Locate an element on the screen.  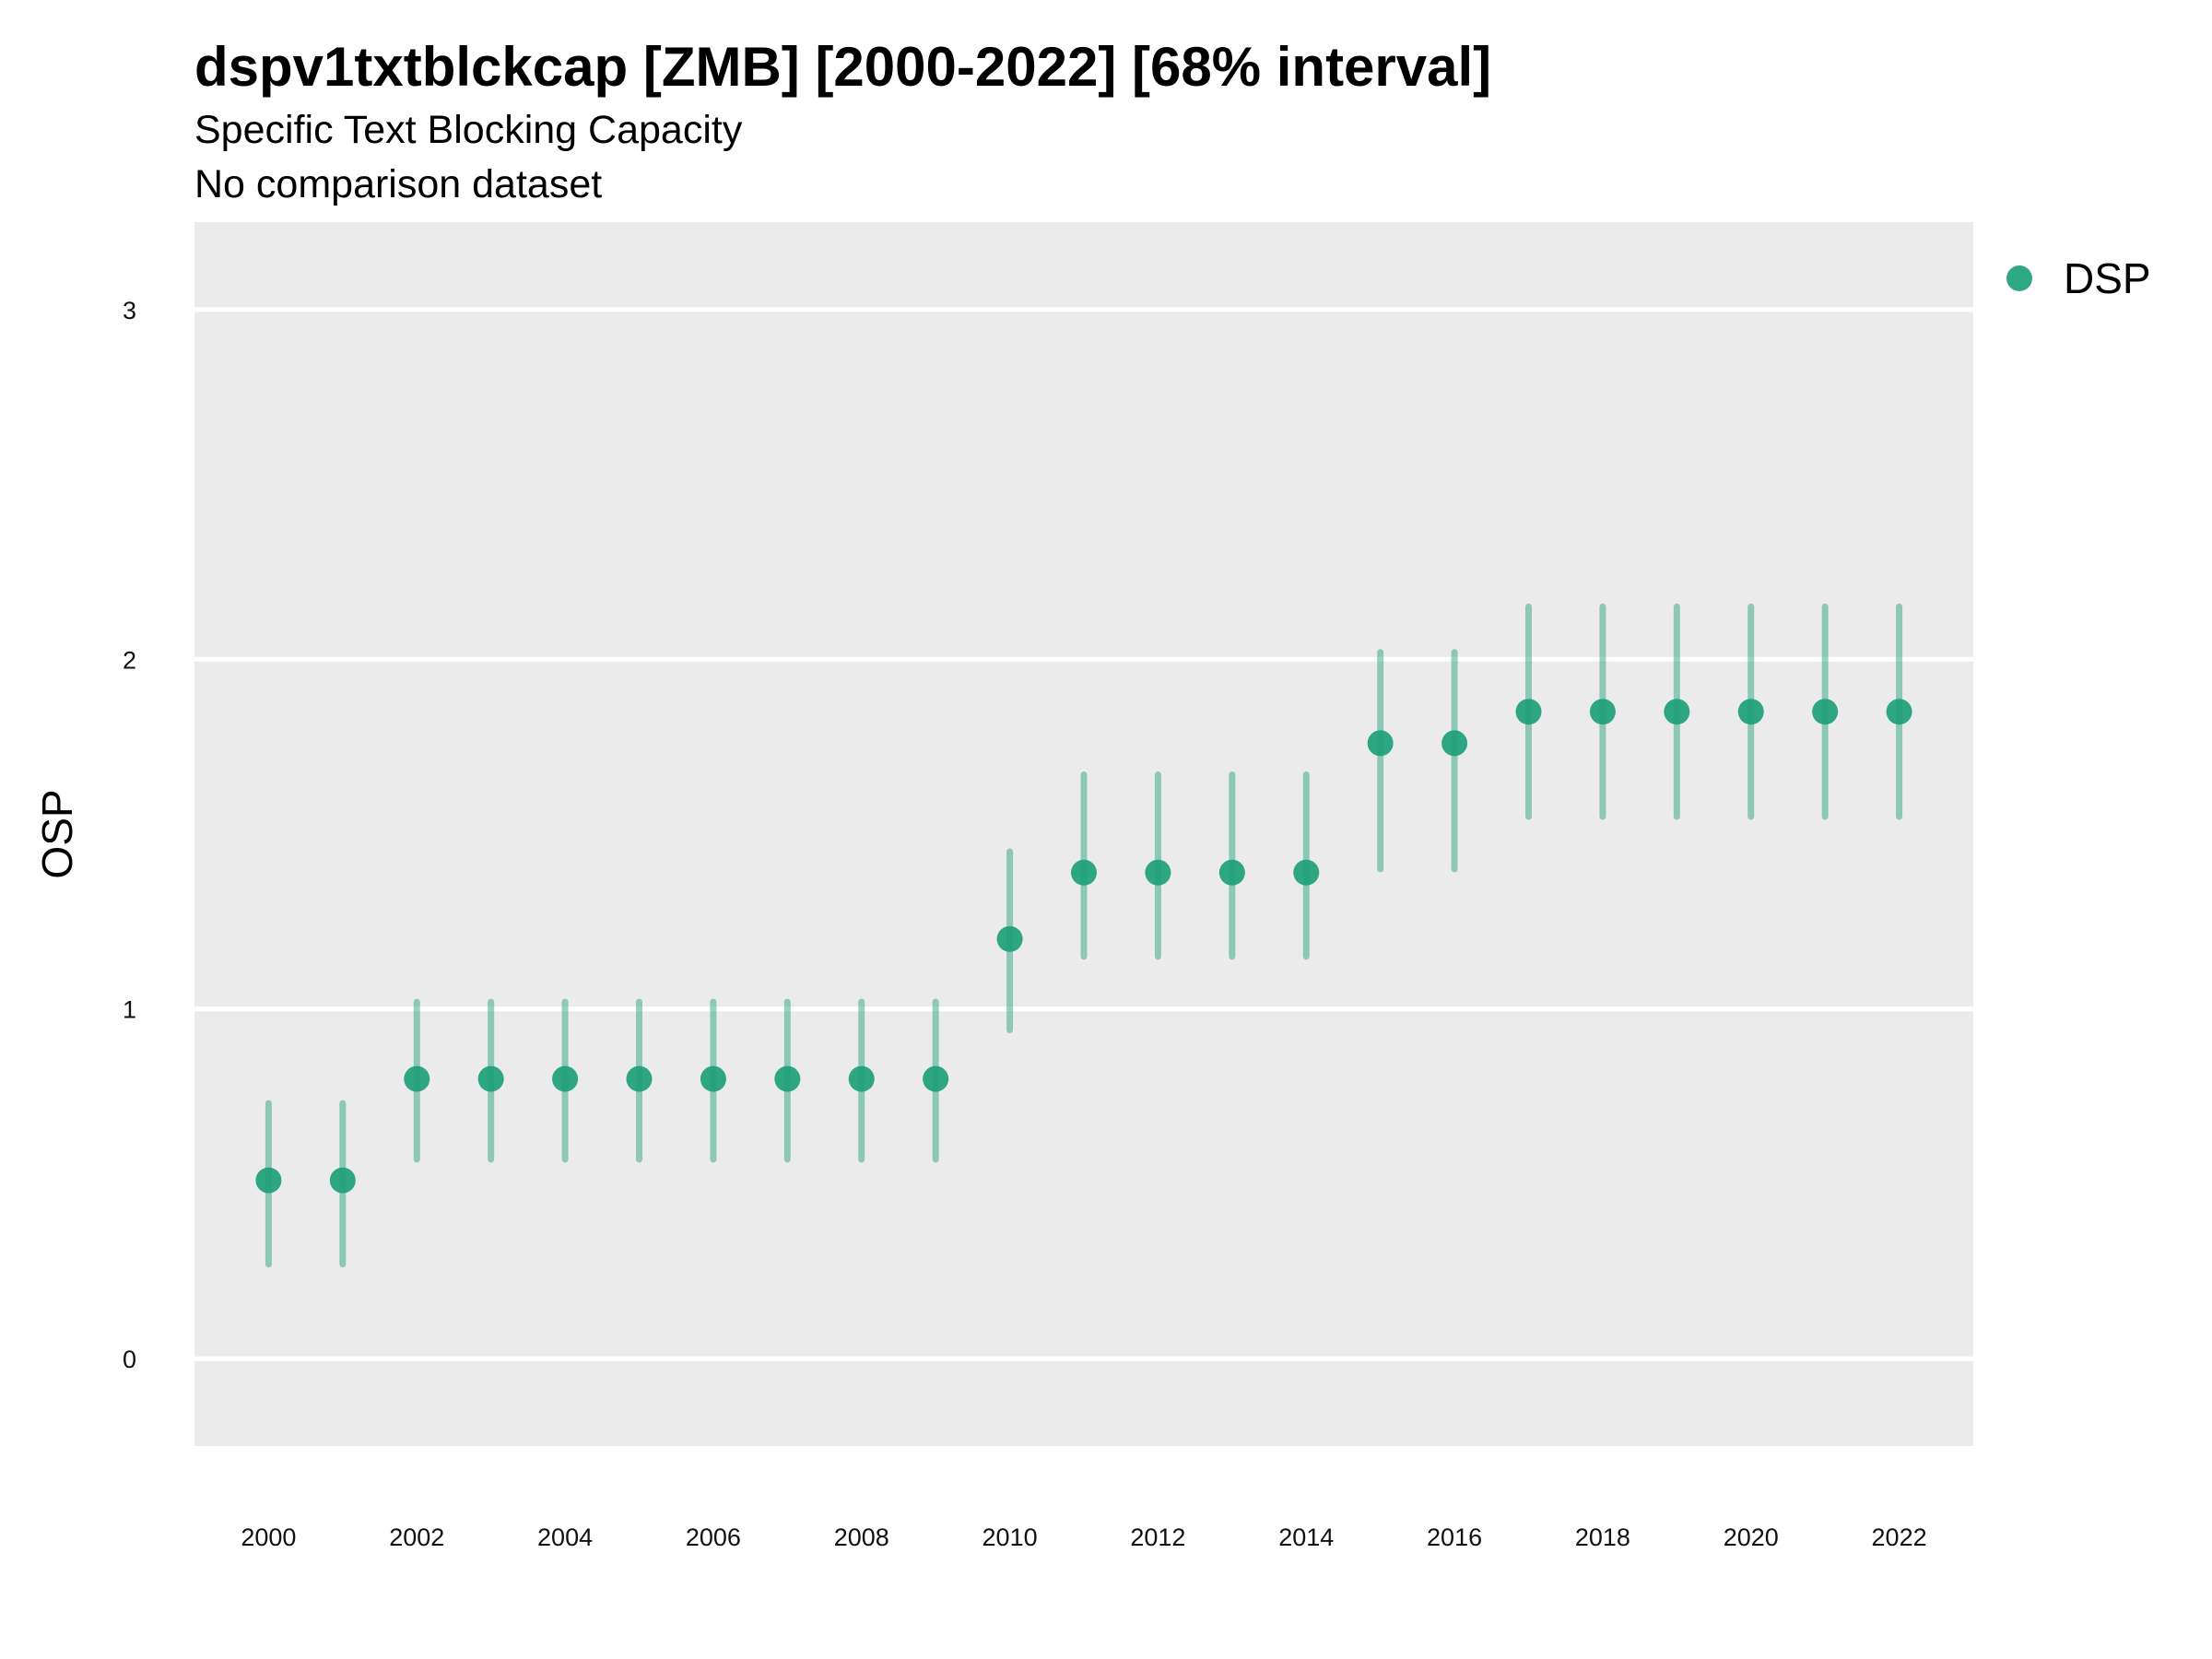
data-point-2010 is located at coordinates (1009, 938).